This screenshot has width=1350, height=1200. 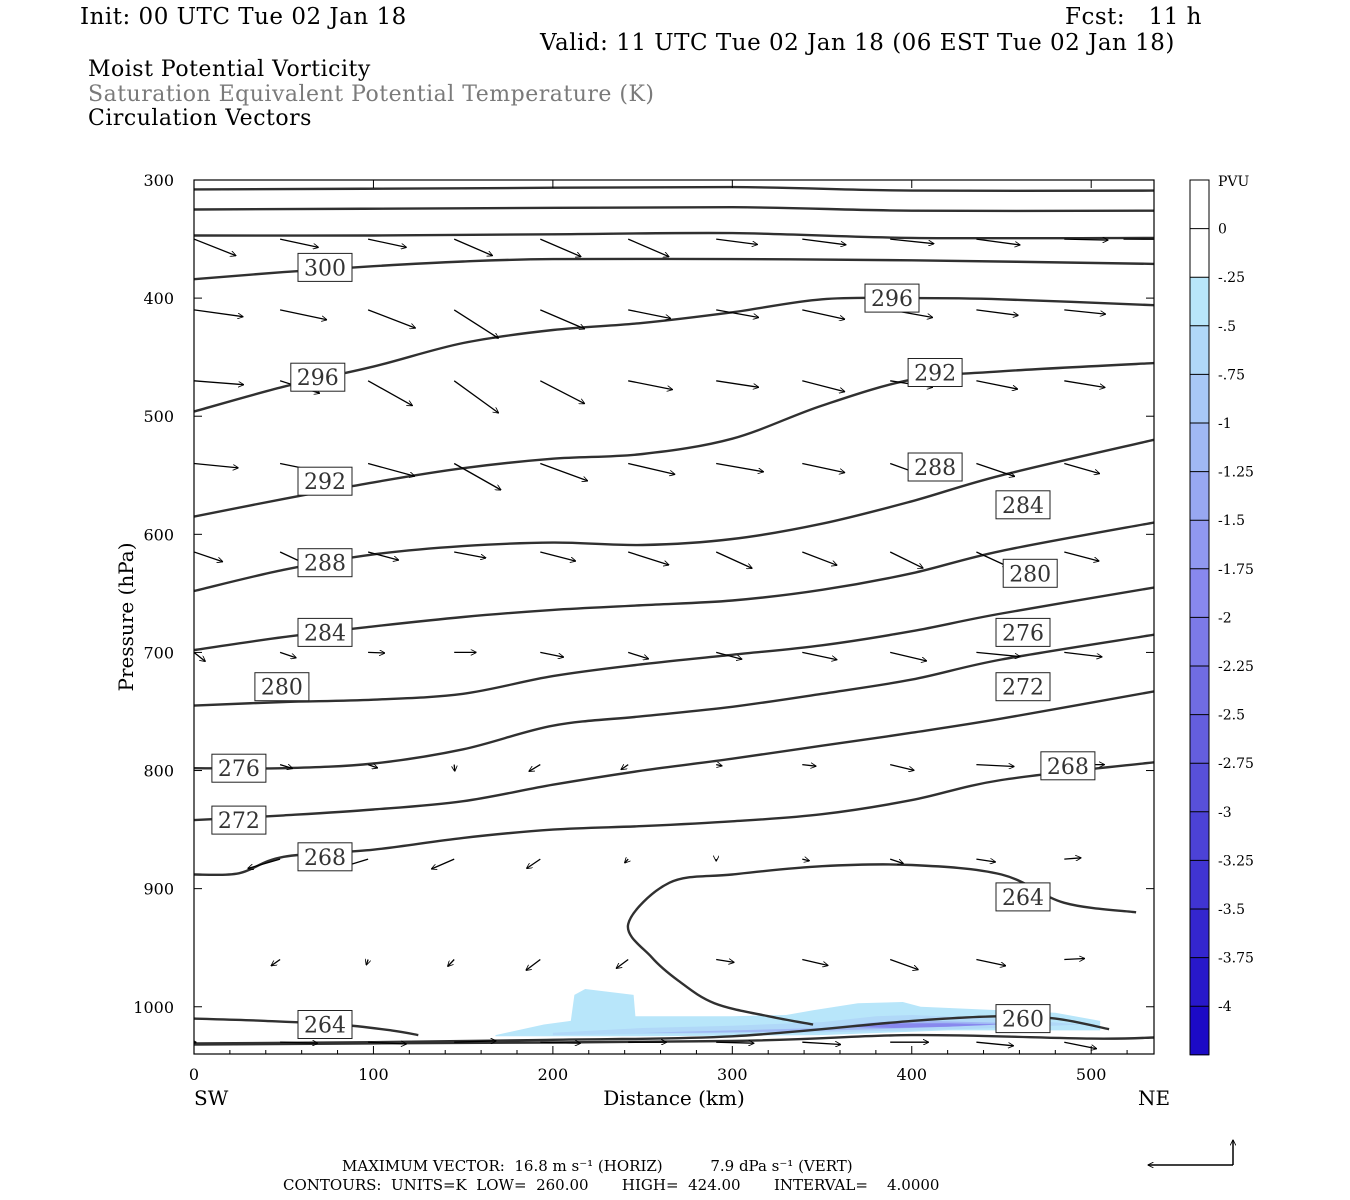 I want to click on contour-label-text: 296, so click(x=892, y=299).